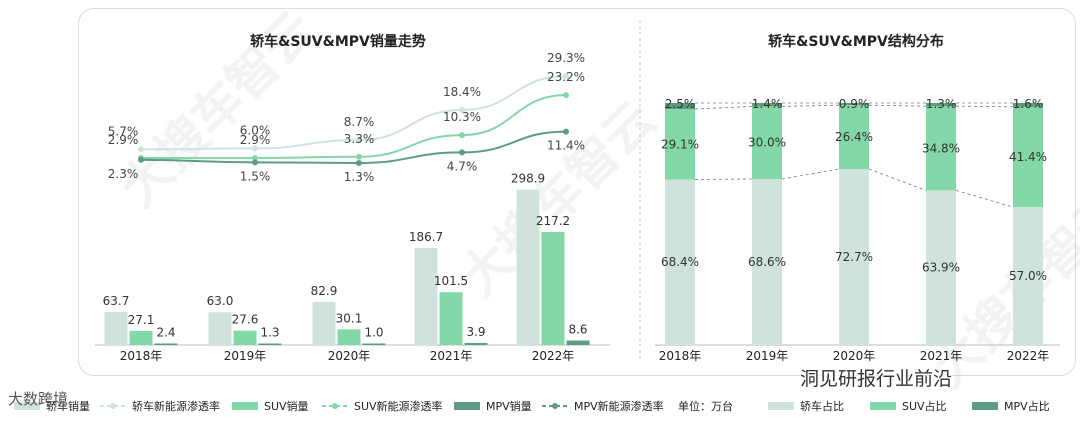 Image resolution: width=1080 pixels, height=421 pixels. What do you see at coordinates (245, 320) in the screenshot?
I see `bar-value-label: 27.6` at bounding box center [245, 320].